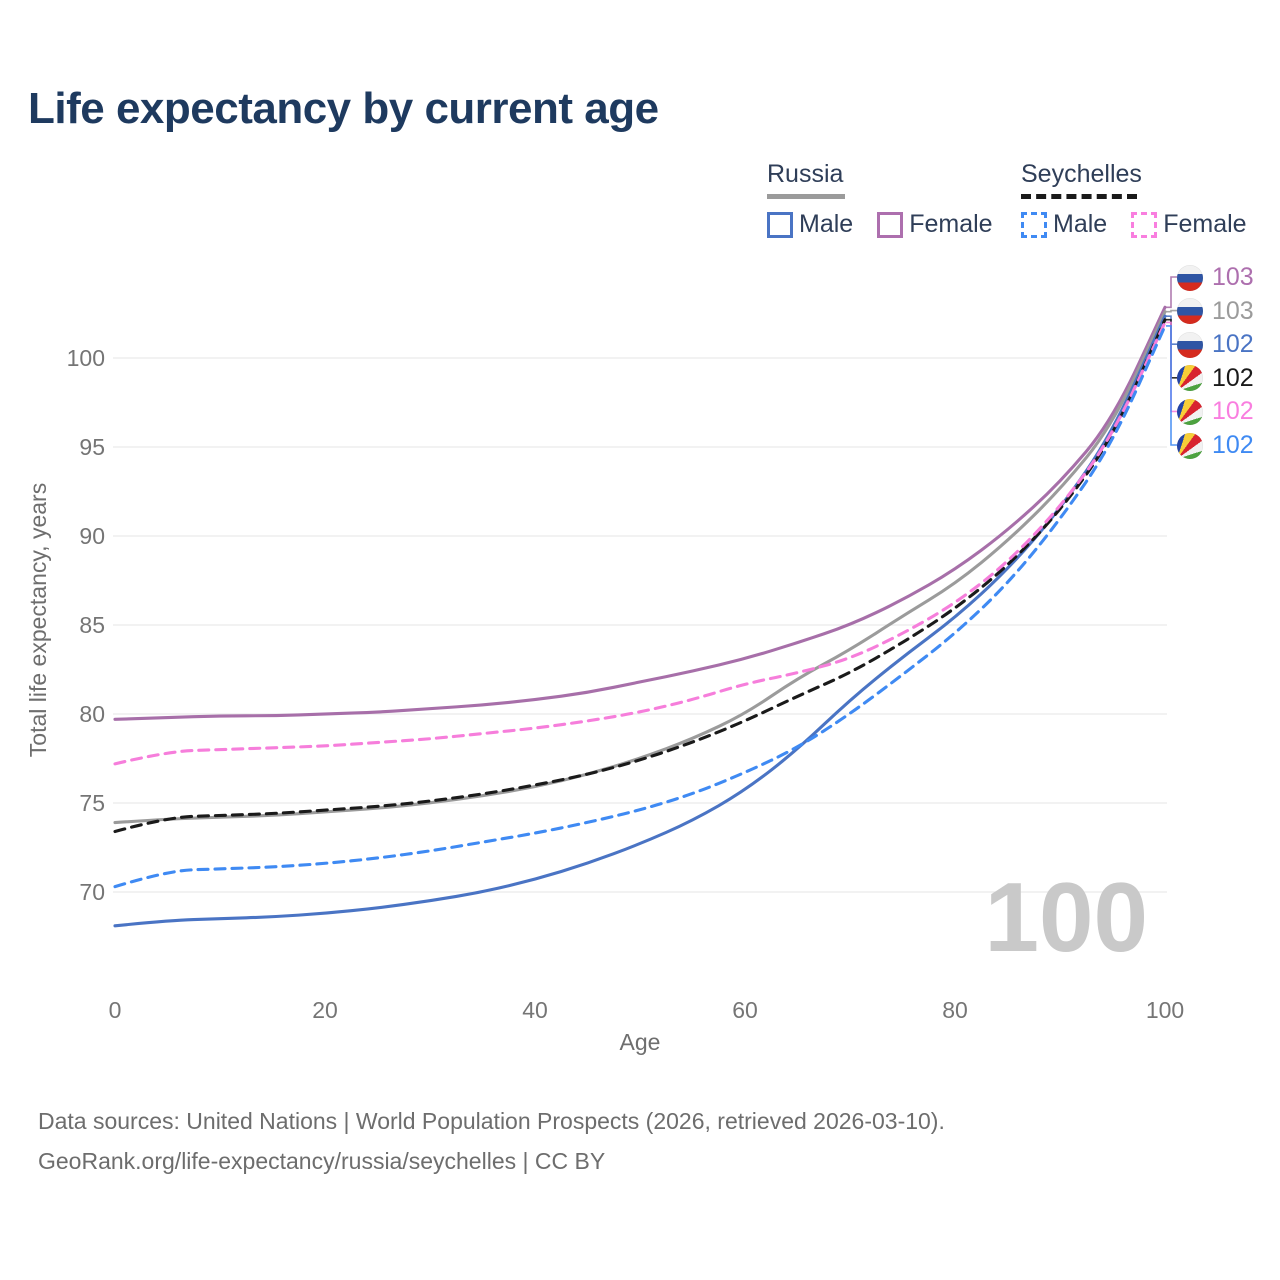 The width and height of the screenshot is (1280, 1280). Describe the element at coordinates (1034, 224) in the screenshot. I see `legend-swatch-seychelles-male` at that location.